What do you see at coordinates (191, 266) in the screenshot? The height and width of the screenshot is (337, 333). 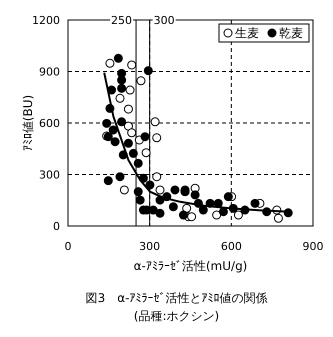 I see `x-axis-title: α-ｱﾐﾗｰｾﾞ活性(mU/g)` at bounding box center [191, 266].